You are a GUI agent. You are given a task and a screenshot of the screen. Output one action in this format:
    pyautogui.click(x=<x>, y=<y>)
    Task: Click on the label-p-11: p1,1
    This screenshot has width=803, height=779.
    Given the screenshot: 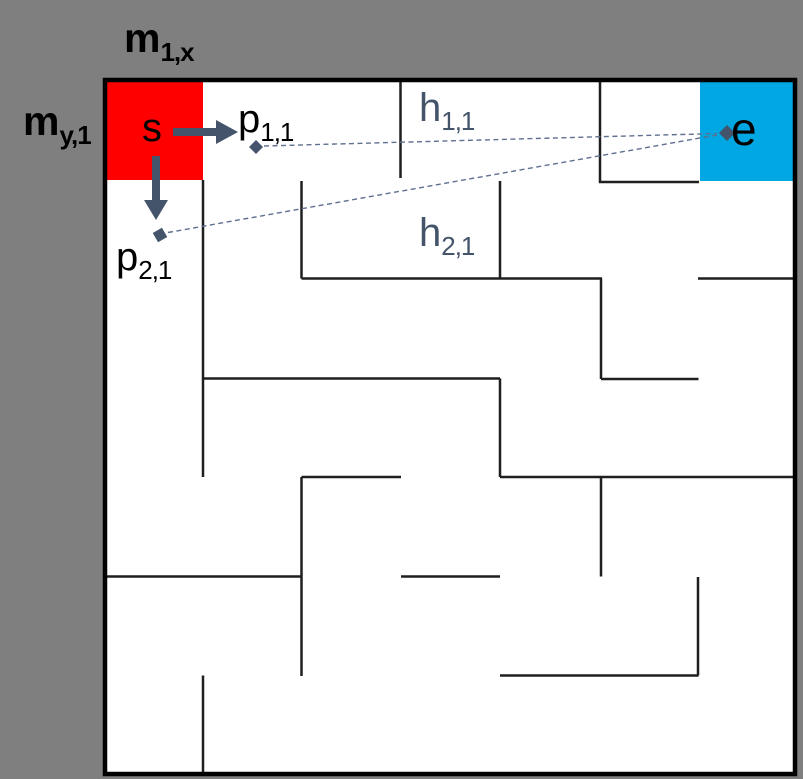 What is the action you would take?
    pyautogui.click(x=266, y=121)
    